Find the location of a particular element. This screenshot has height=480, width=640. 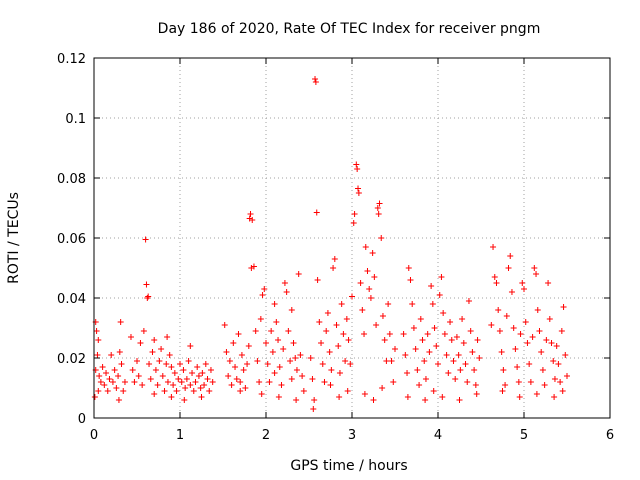

y-axis-label: ROTI / TECUs is located at coordinates (14, 238).